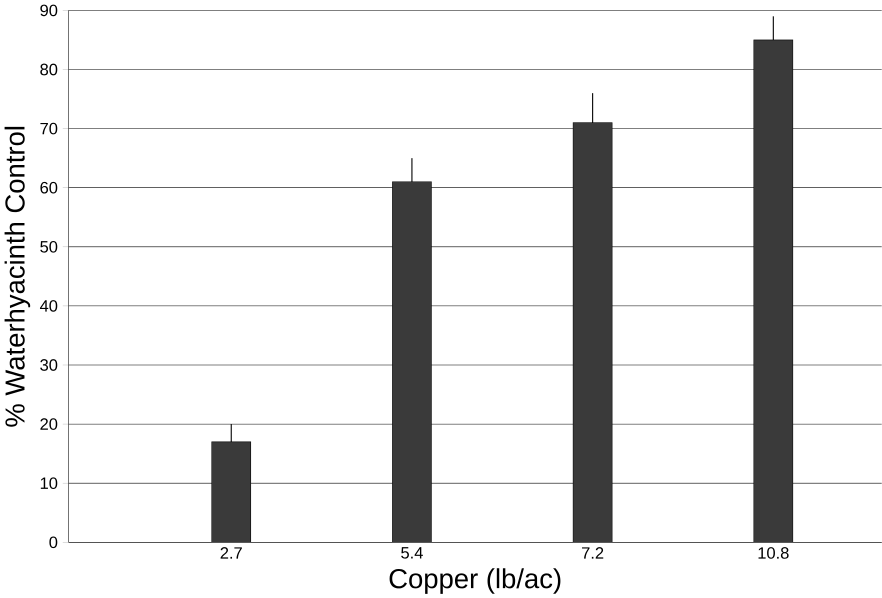 This screenshot has width=882, height=598. What do you see at coordinates (49, 188) in the screenshot?
I see `y-tick-label: 60` at bounding box center [49, 188].